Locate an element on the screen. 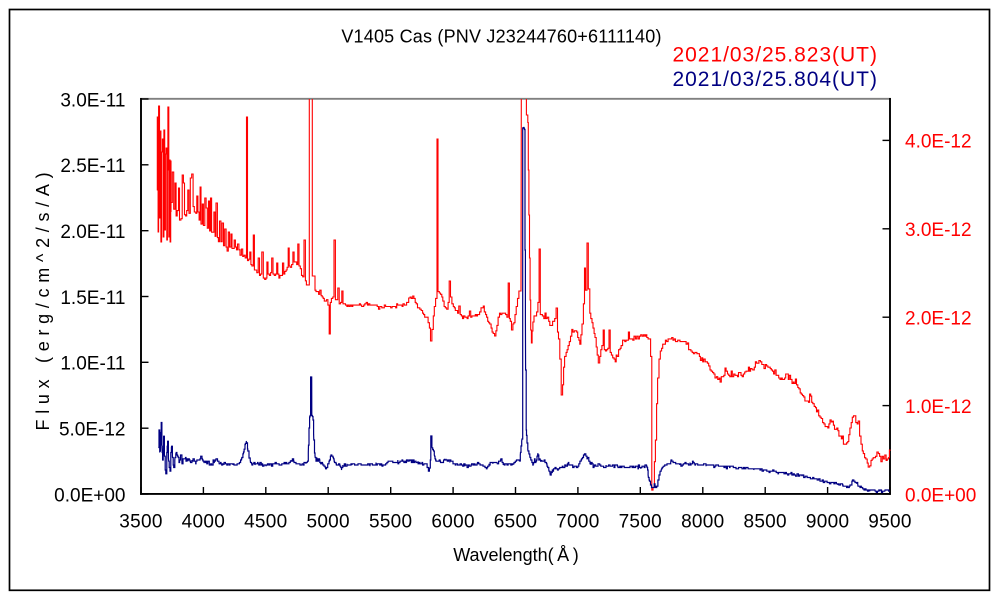 This screenshot has height=600, width=1000. svg-text: 7000 is located at coordinates (577, 521).